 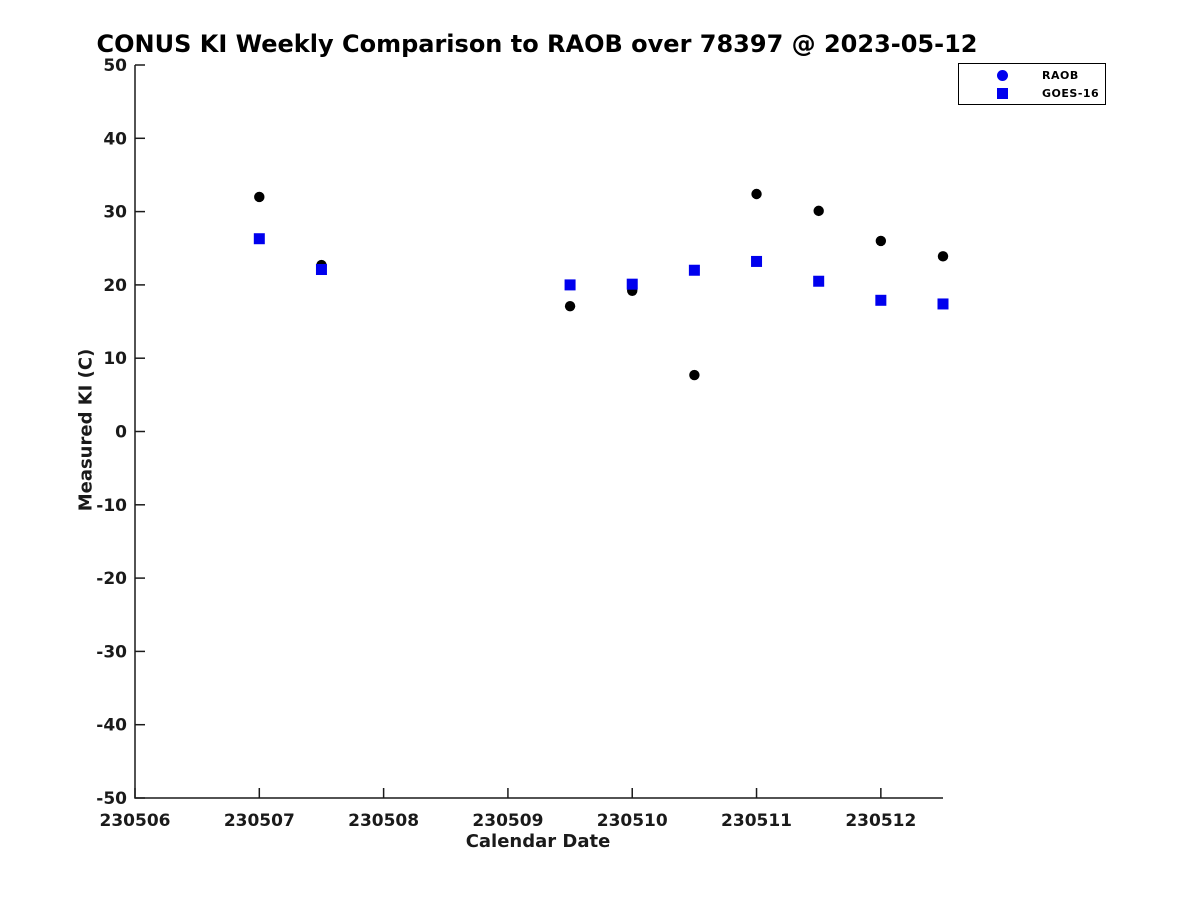 I want to click on y-tick-label: 20, so click(x=115, y=286).